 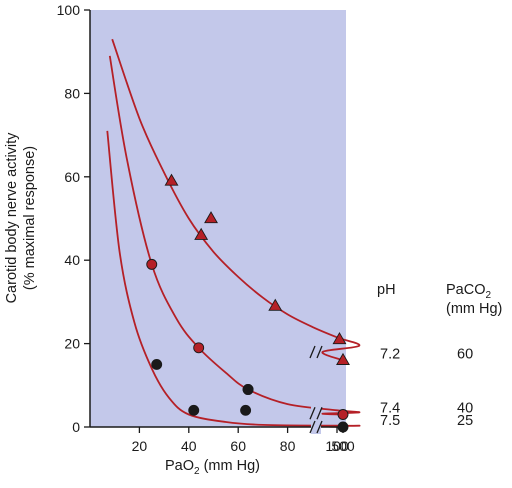 I want to click on legend-paco2-unit: (mm Hg), so click(x=474, y=309).